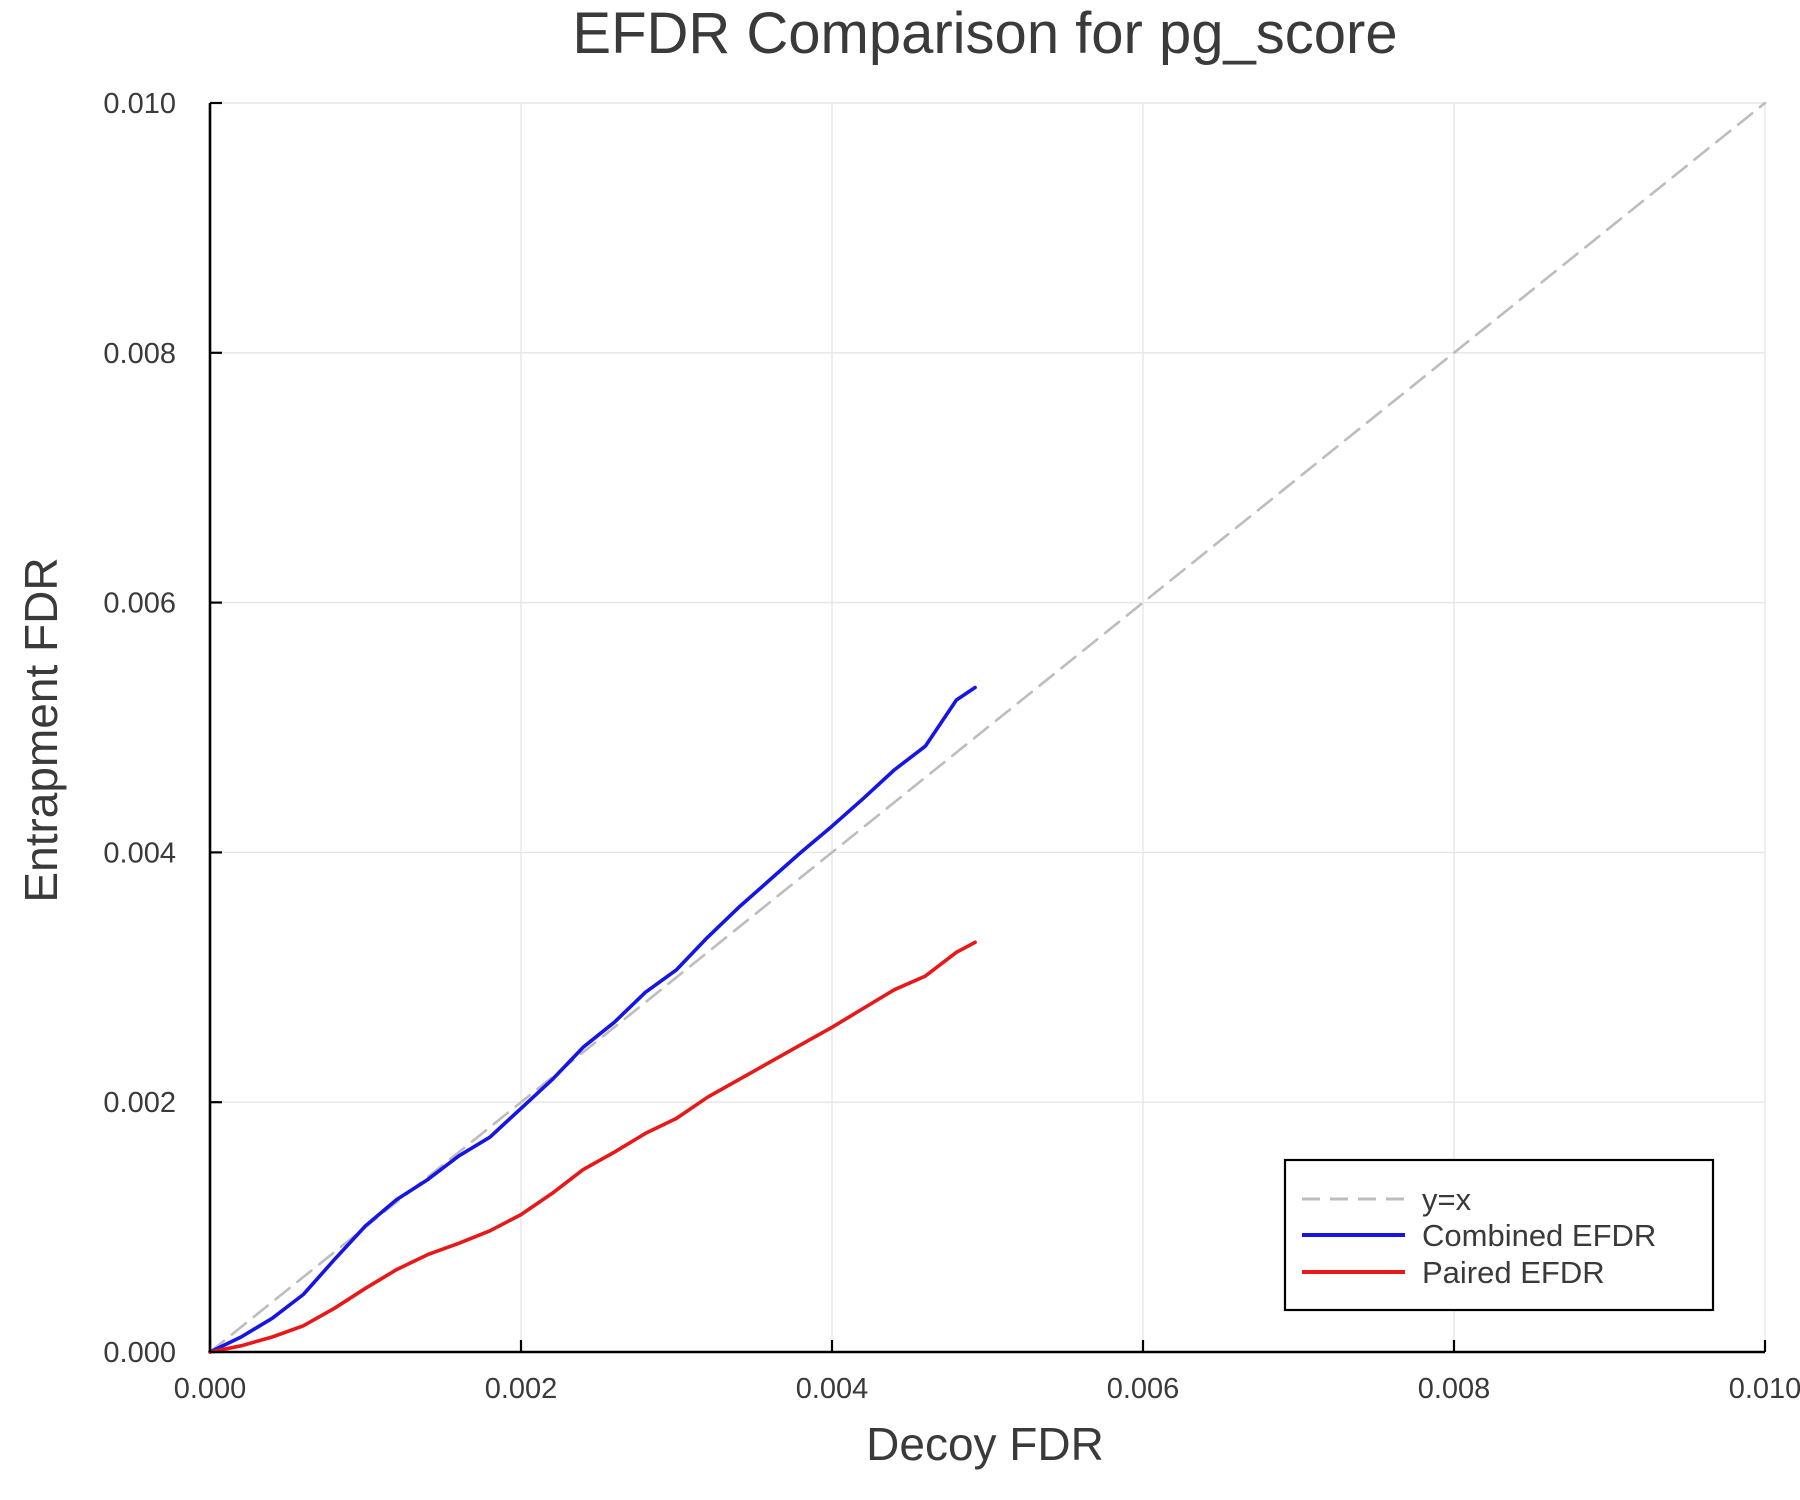 The image size is (1800, 1500). I want to click on x-axis-label: Decoy FDR, so click(985, 1444).